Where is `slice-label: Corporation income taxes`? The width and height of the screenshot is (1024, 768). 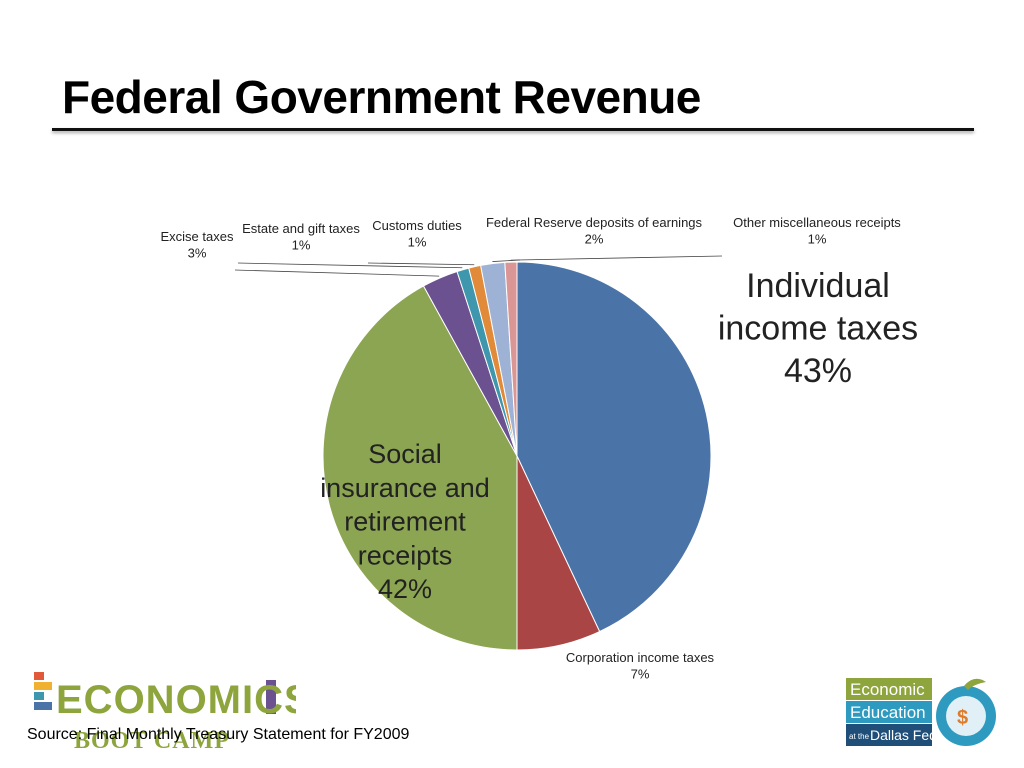
slice-label: Corporation income taxes is located at coordinates (640, 657).